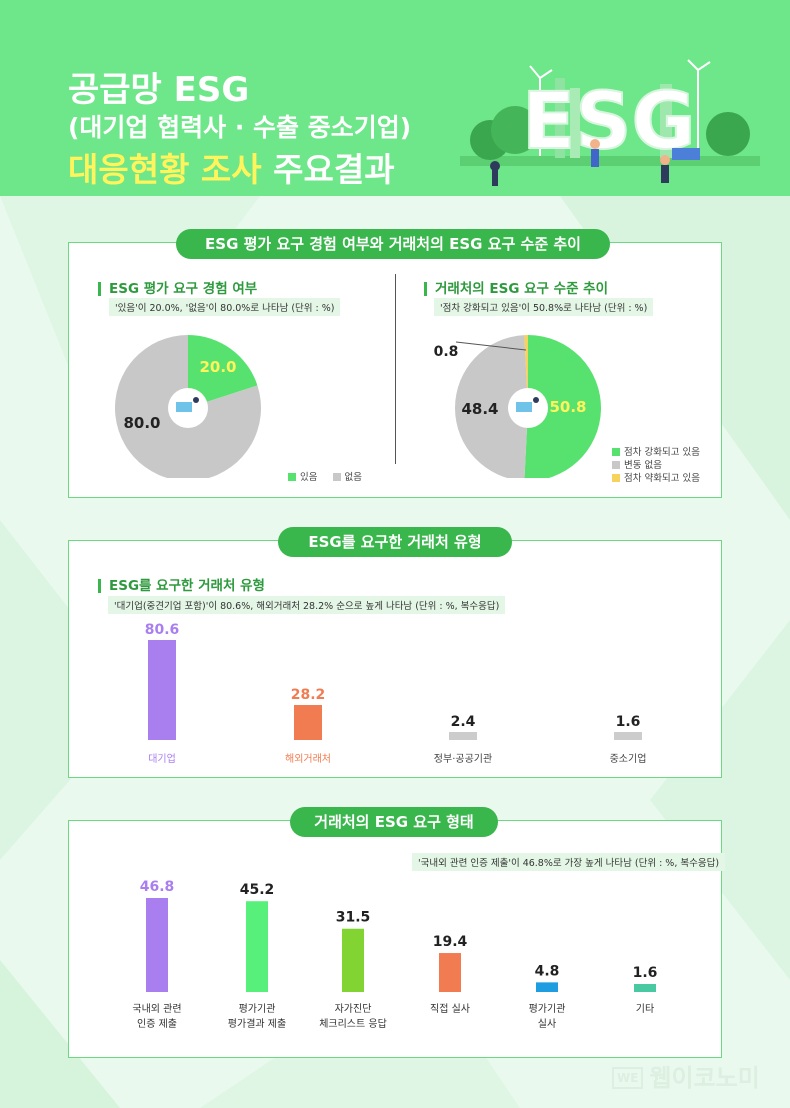 The width and height of the screenshot is (790, 1108). I want to click on pie2-title: 거래처의 ESG 요구 수준 추이, so click(516, 289).